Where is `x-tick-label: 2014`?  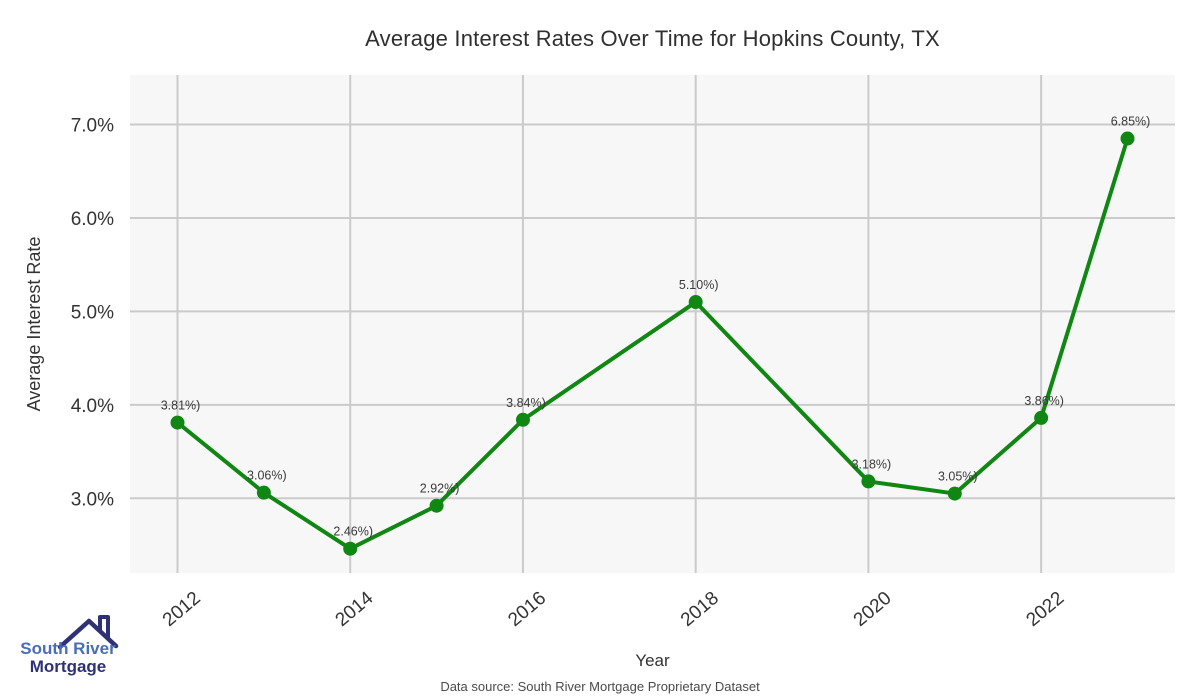 x-tick-label: 2014 is located at coordinates (355, 609).